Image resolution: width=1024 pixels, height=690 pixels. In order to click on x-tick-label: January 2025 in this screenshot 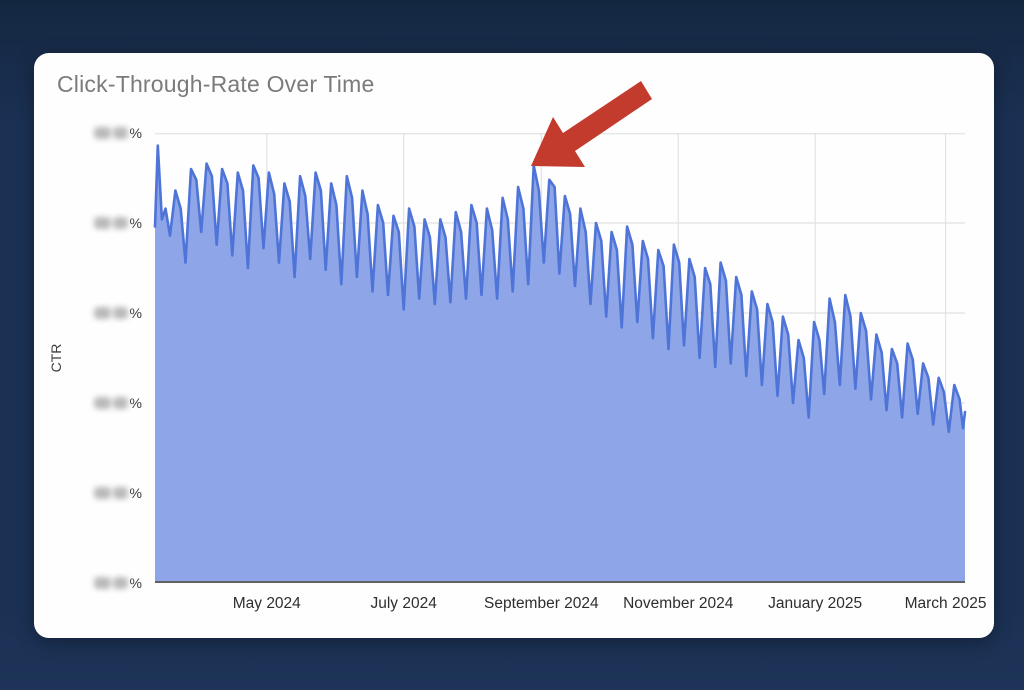, I will do `click(815, 603)`.